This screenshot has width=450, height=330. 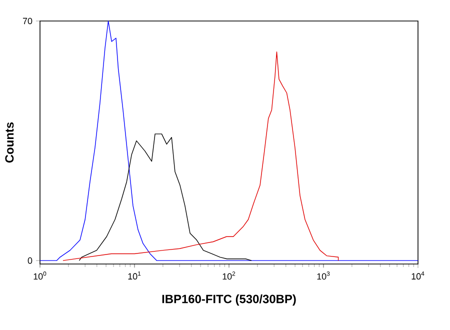 What do you see at coordinates (30, 260) in the screenshot?
I see `y-tick-label: 0` at bounding box center [30, 260].